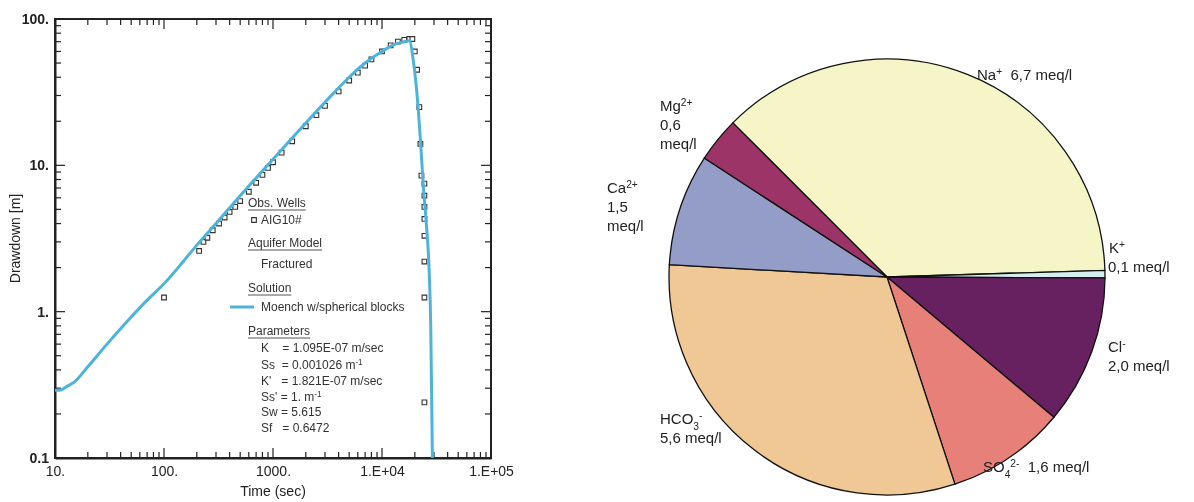  I want to click on annotation: Fractured, so click(287, 264).